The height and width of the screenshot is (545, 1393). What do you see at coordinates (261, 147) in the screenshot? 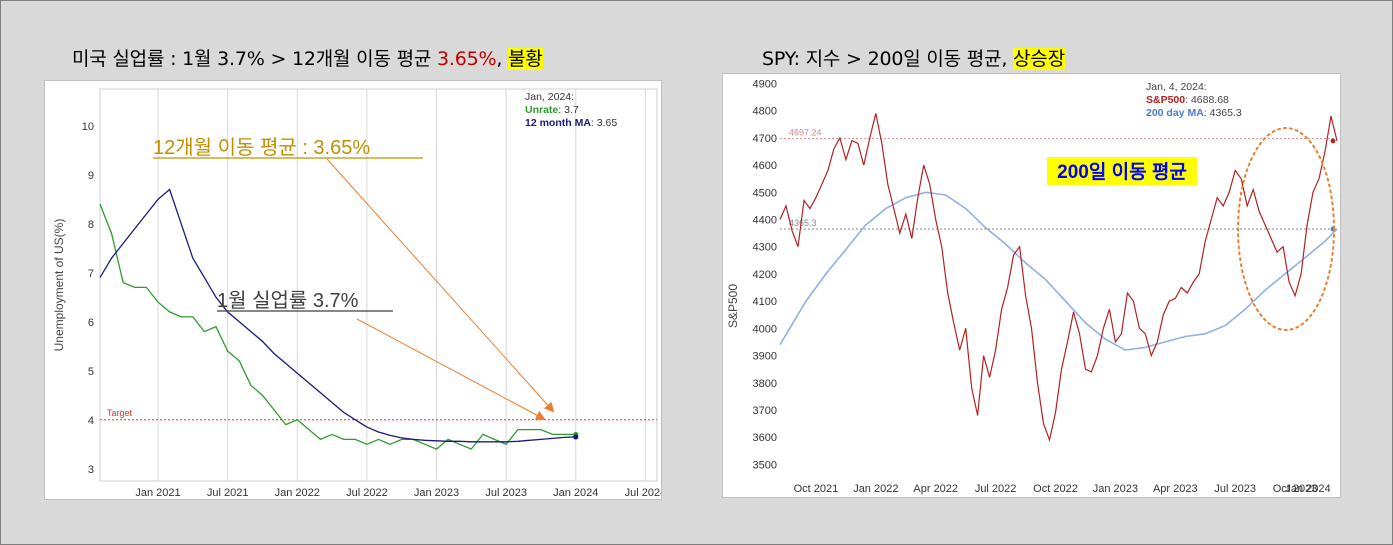
I see `ma-annotation: 12개월 이동 평균 : 3.65%` at bounding box center [261, 147].